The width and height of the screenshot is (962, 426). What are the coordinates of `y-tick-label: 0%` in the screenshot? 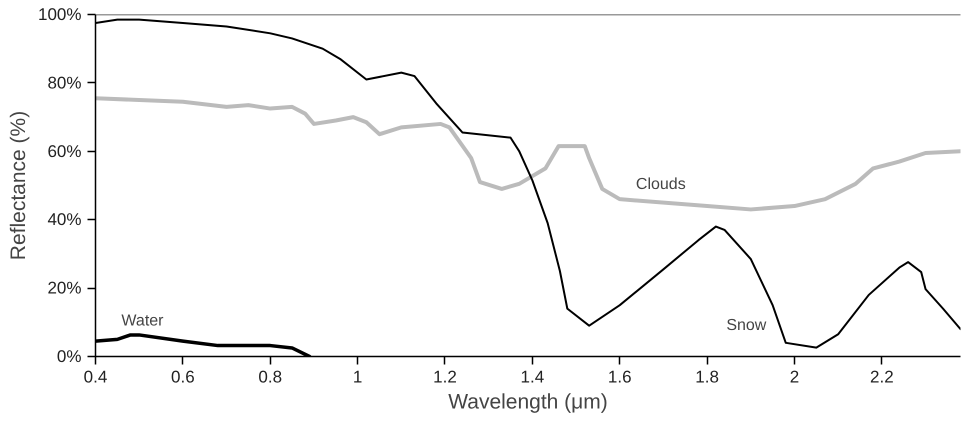 It's located at (69, 356).